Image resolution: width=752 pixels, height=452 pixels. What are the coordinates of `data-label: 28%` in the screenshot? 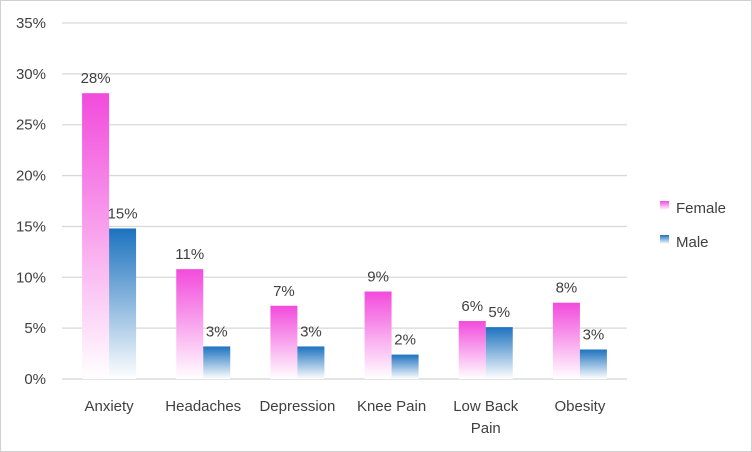 It's located at (96, 78).